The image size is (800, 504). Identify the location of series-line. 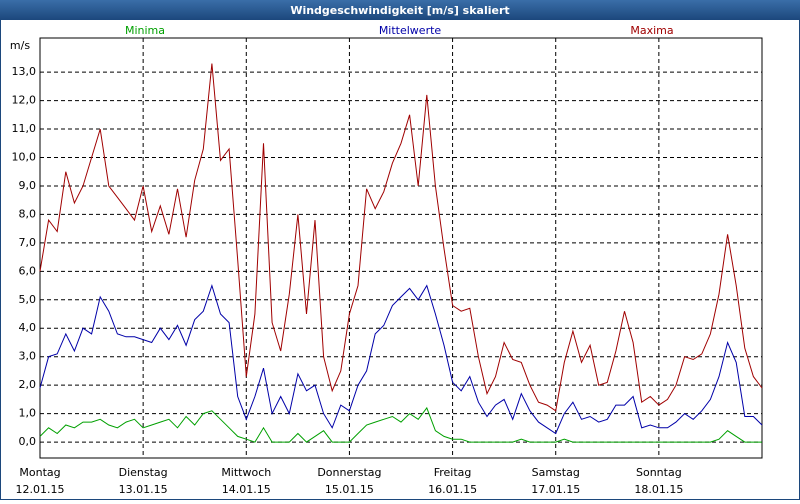
(400, 424).